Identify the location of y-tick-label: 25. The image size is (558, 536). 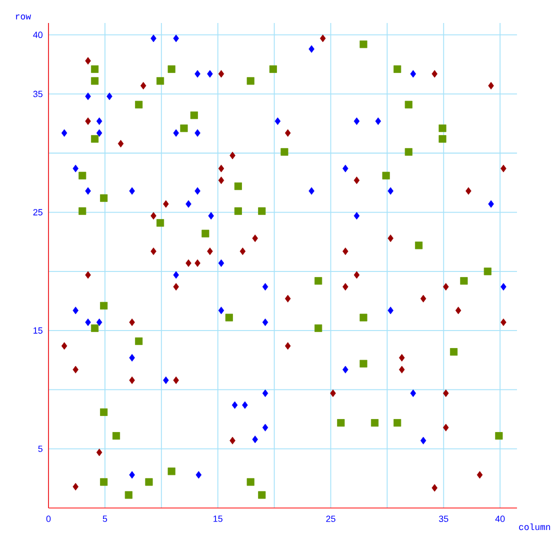
(37, 212).